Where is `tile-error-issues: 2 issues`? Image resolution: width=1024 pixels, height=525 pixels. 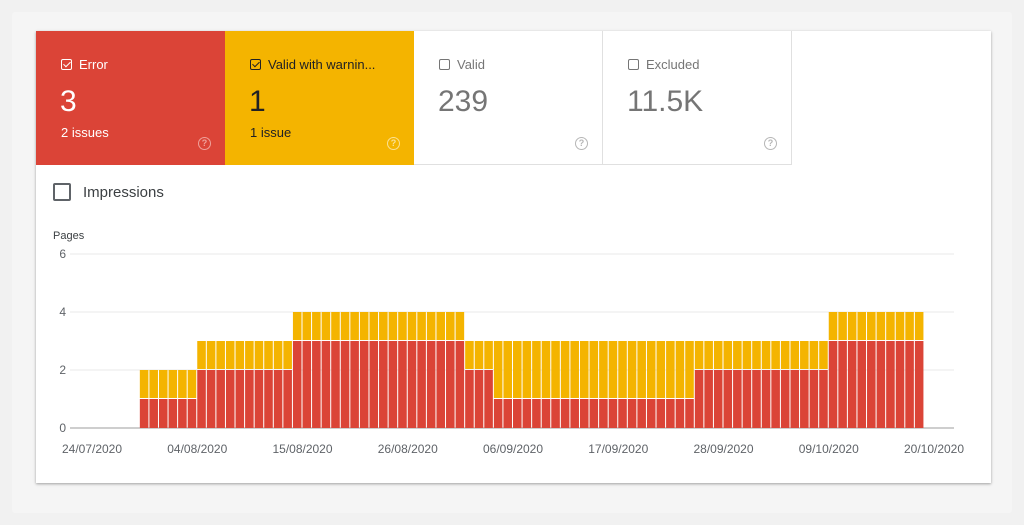 tile-error-issues: 2 issues is located at coordinates (85, 132).